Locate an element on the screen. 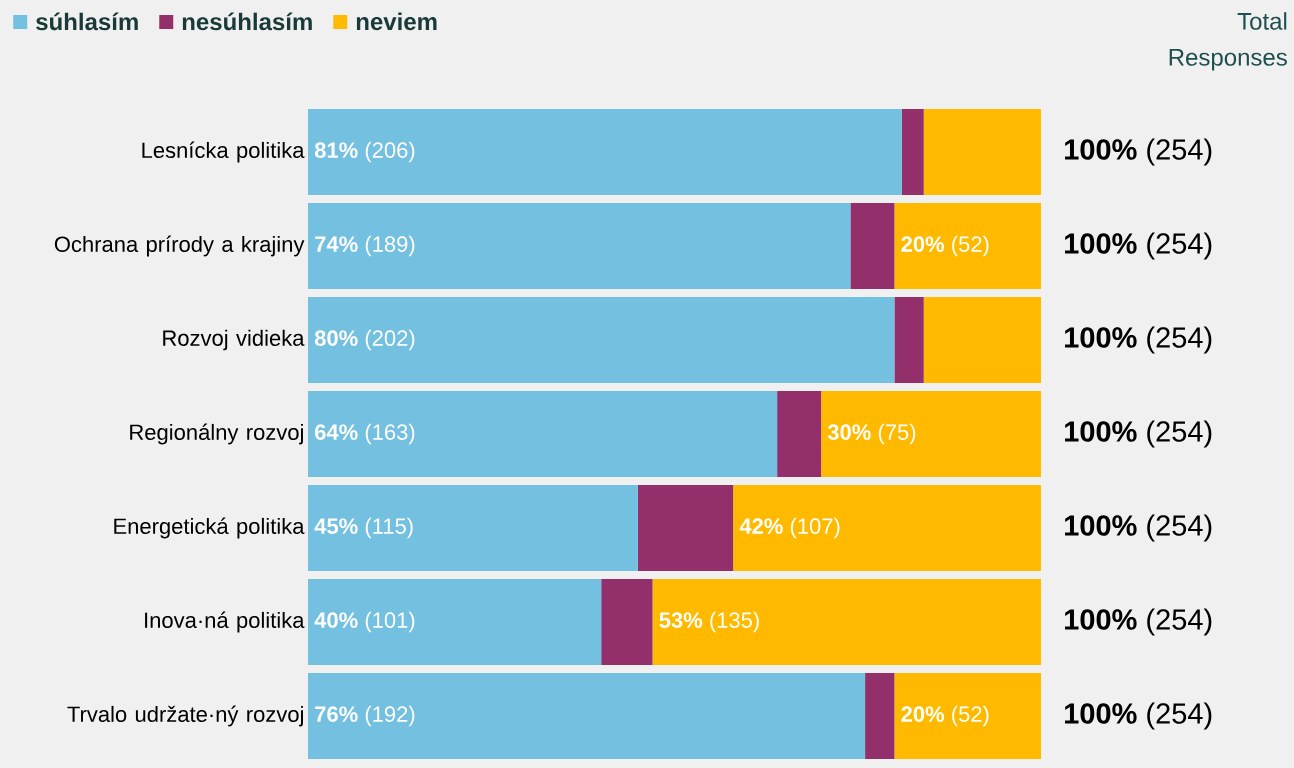  legend-label: súhlasím is located at coordinates (87, 21).